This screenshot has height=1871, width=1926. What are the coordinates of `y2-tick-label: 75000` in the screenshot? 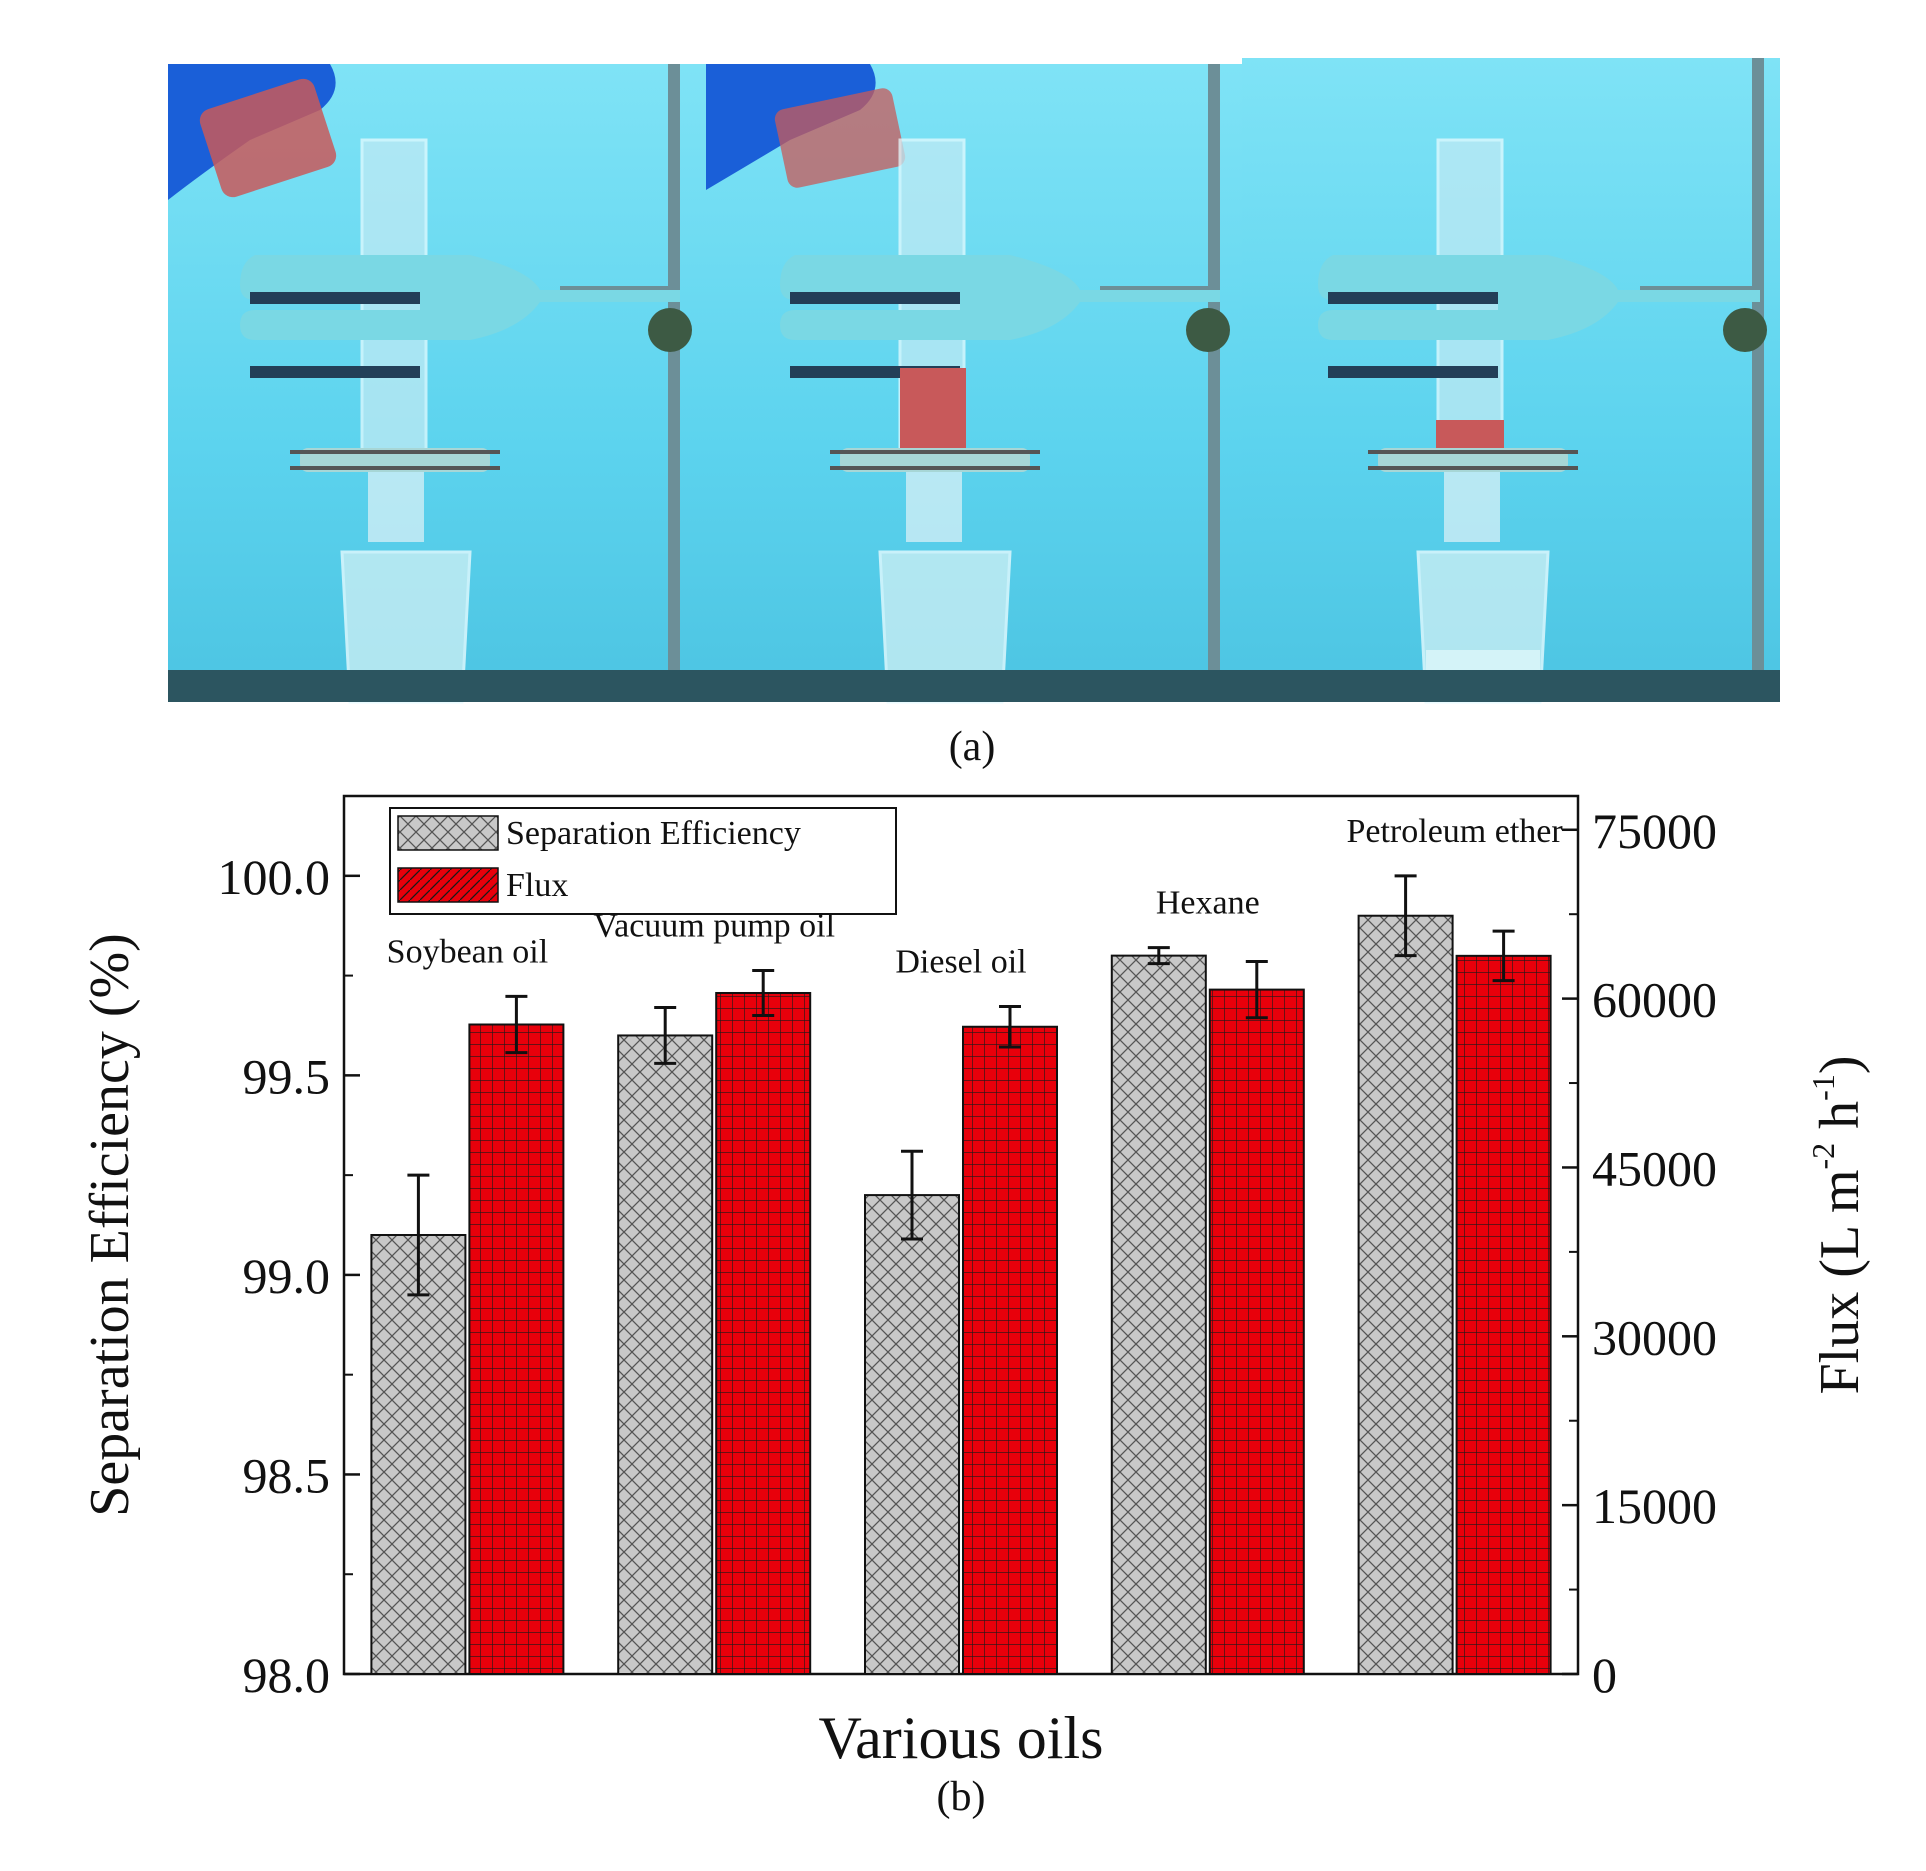 It's located at (1654, 831).